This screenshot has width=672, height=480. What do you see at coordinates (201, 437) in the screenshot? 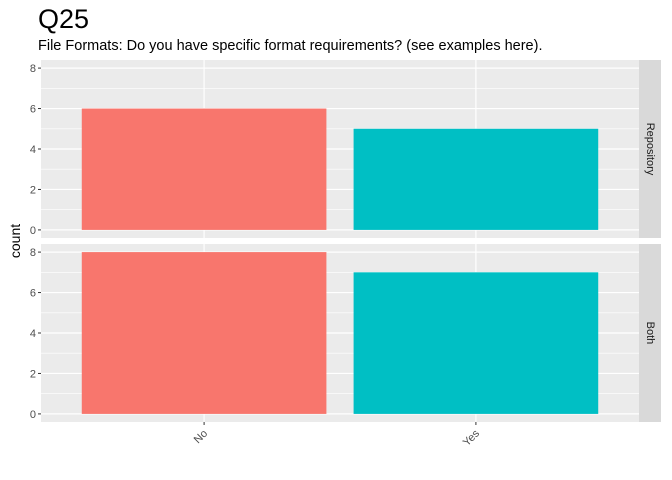
I see `x-tick-label: No` at bounding box center [201, 437].